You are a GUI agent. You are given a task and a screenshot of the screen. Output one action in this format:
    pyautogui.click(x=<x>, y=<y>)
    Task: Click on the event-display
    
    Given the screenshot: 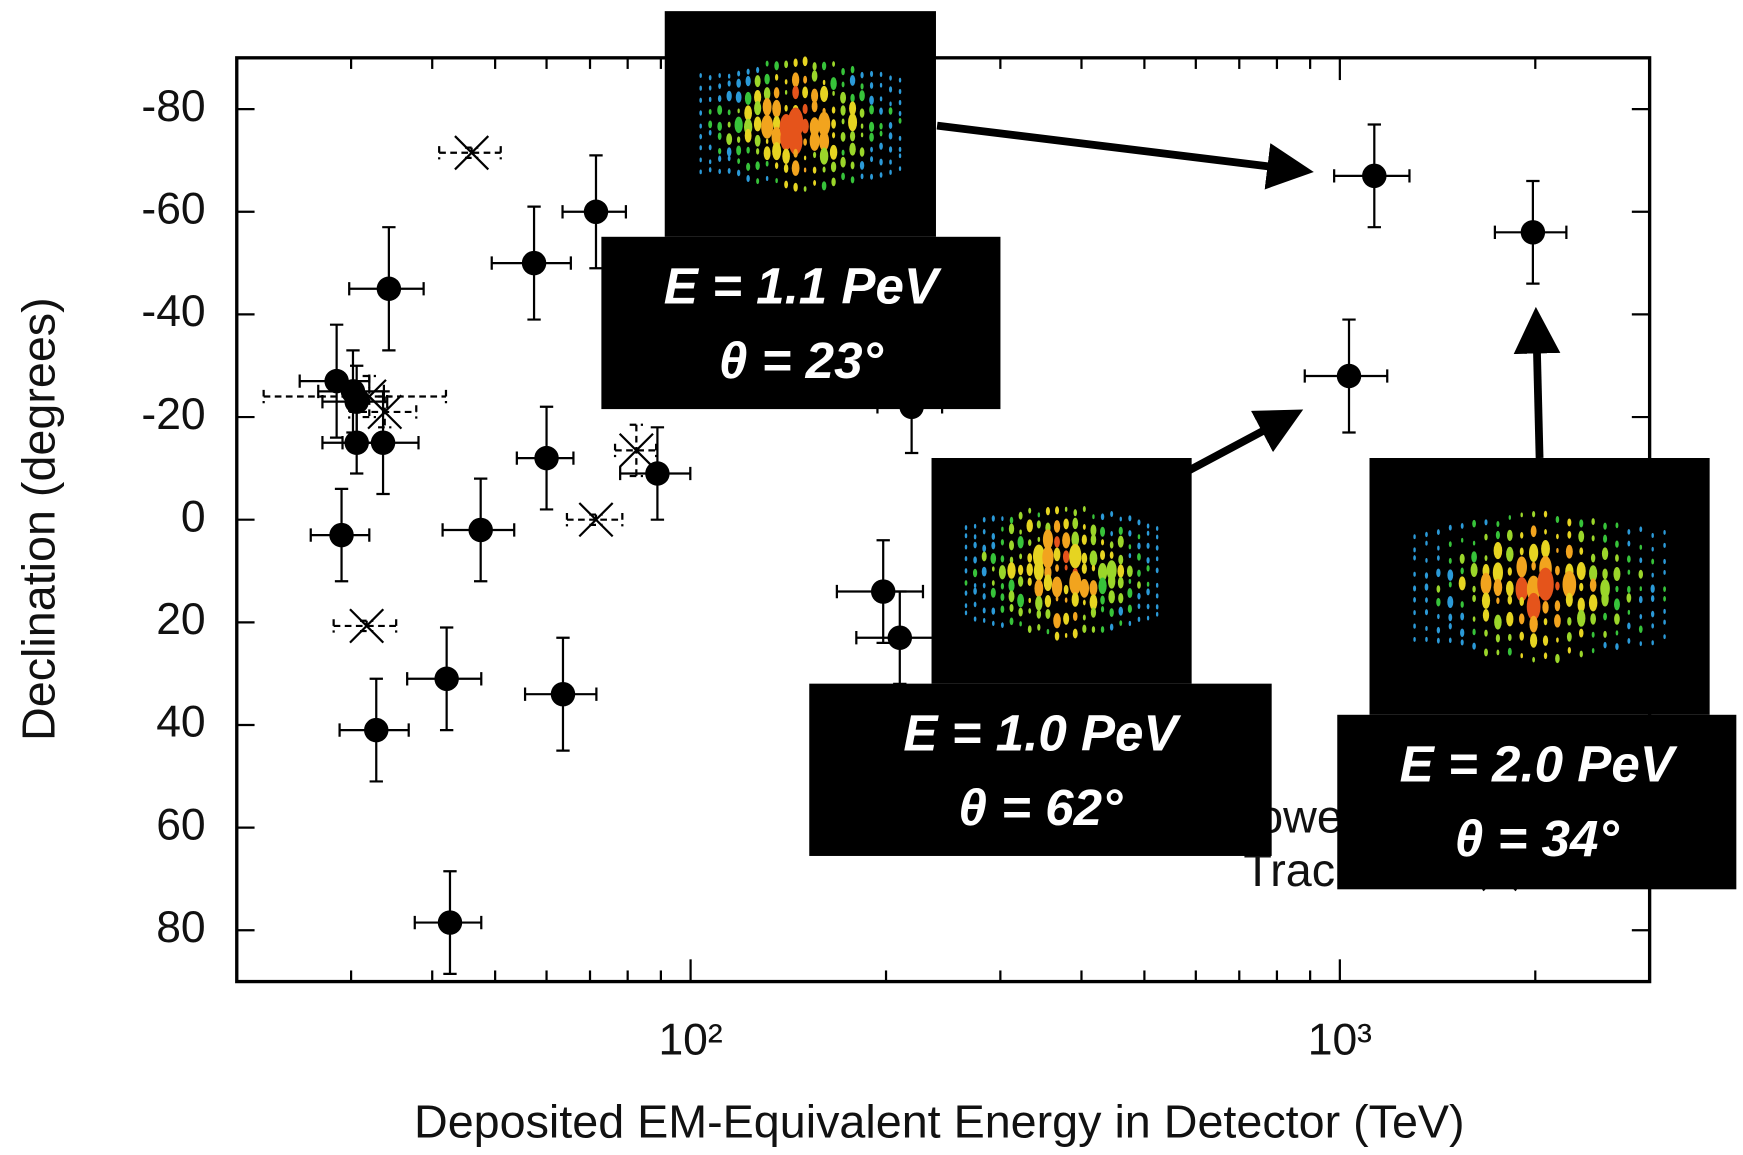 What is the action you would take?
    pyautogui.click(x=1061, y=571)
    